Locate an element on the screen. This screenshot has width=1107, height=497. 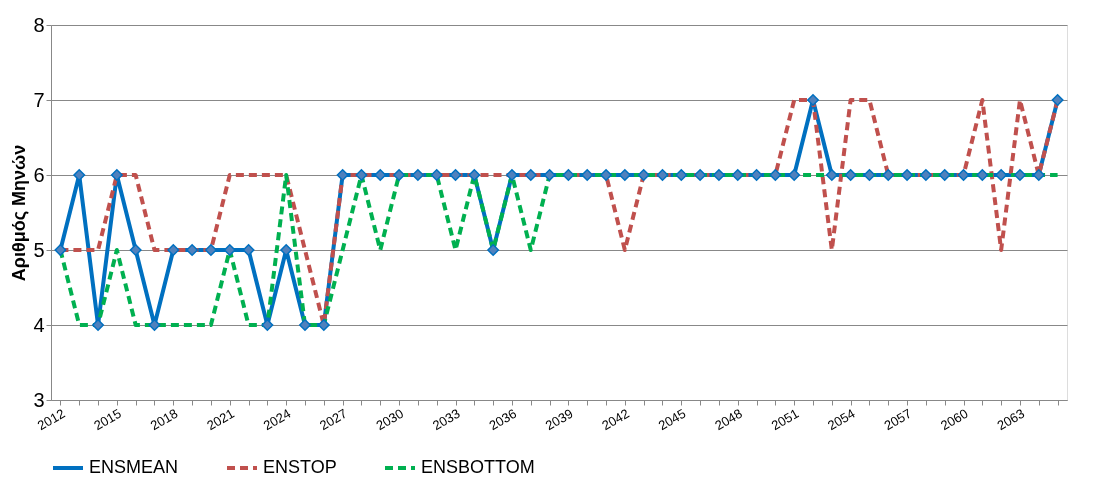
x-tick-label: 2060 is located at coordinates (954, 419).